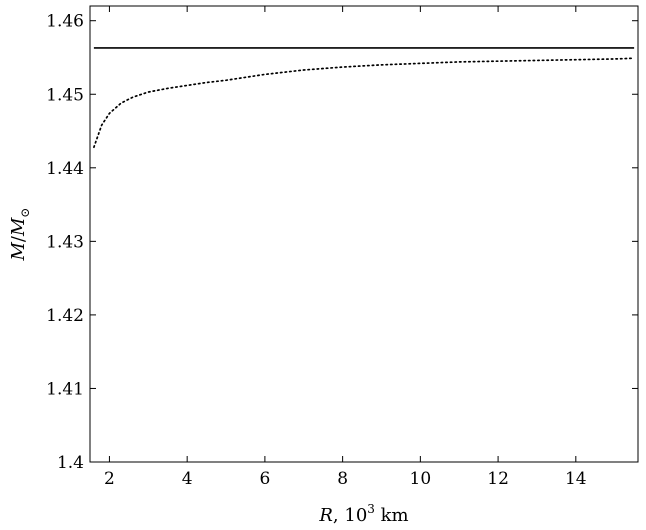  Describe the element at coordinates (65, 242) in the screenshot. I see `y-tick-label: 1.43` at that location.